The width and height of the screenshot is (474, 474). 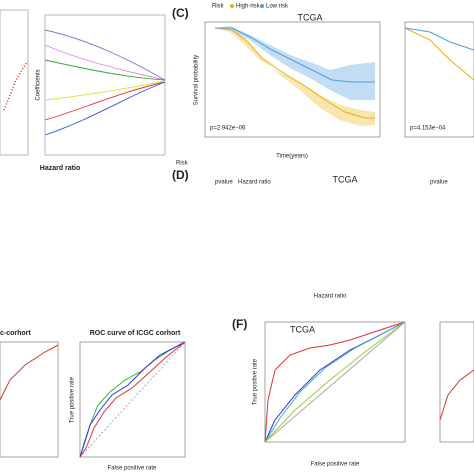 I want to click on x-label: Time(years), so click(x=292, y=157).